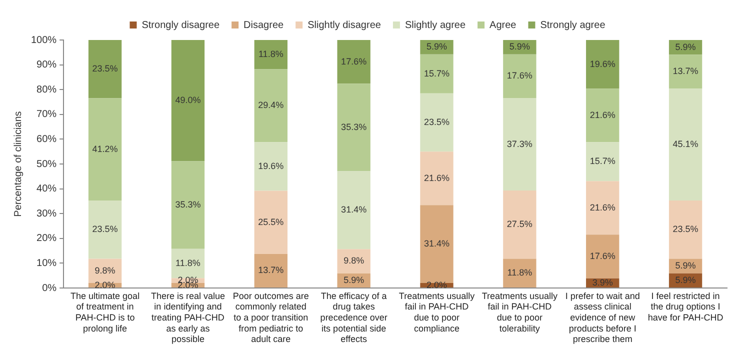 The height and width of the screenshot is (356, 739). I want to click on y-tick-label: 100%, so click(44, 40).